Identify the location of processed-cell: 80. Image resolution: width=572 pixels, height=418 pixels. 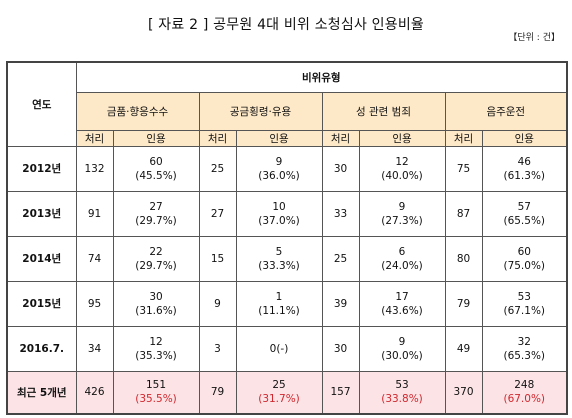
(463, 258).